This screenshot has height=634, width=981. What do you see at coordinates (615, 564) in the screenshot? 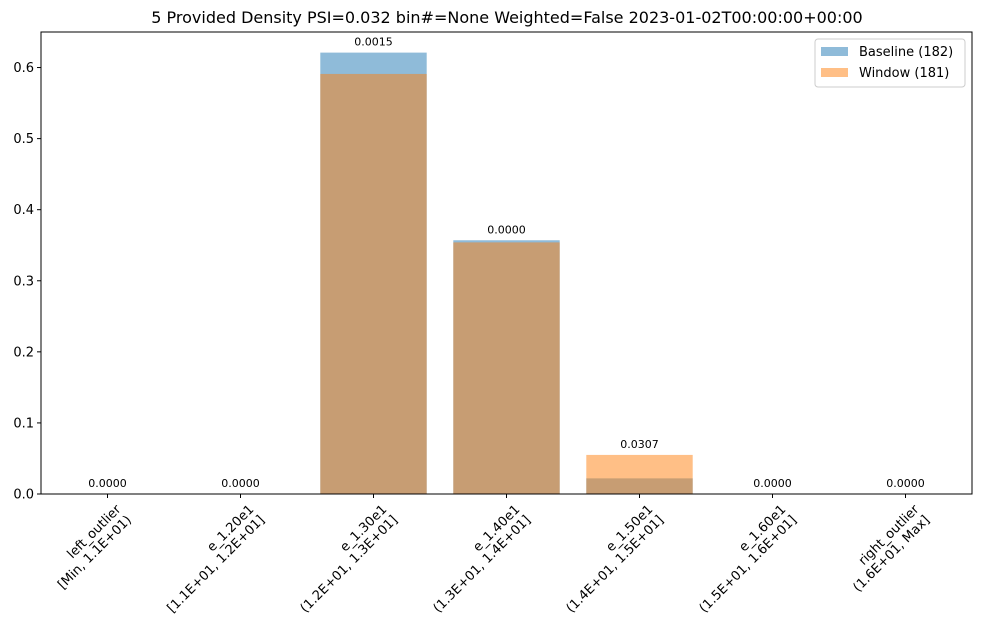
I see `x-tick-label-line: (1.4E+01, 1.5E+01]` at bounding box center [615, 564].